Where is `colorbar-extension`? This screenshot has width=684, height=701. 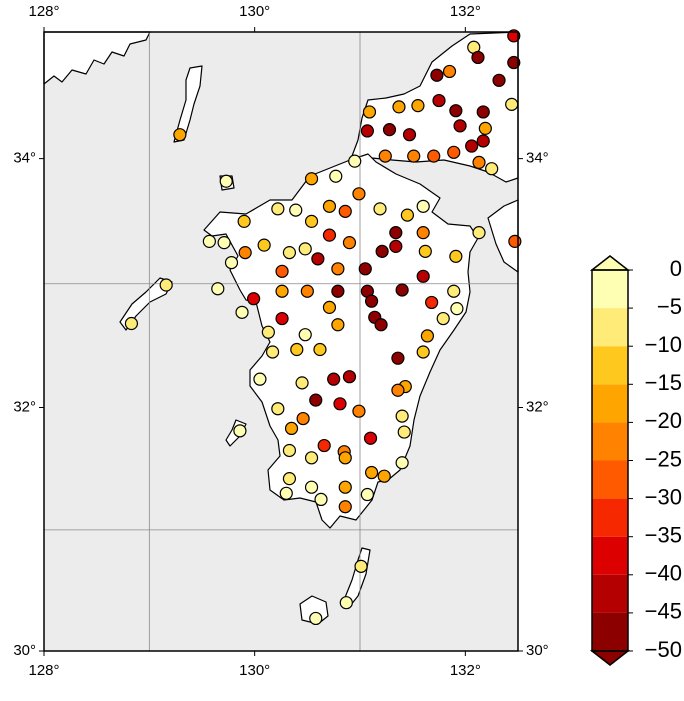
colorbar-extension is located at coordinates (610, 658).